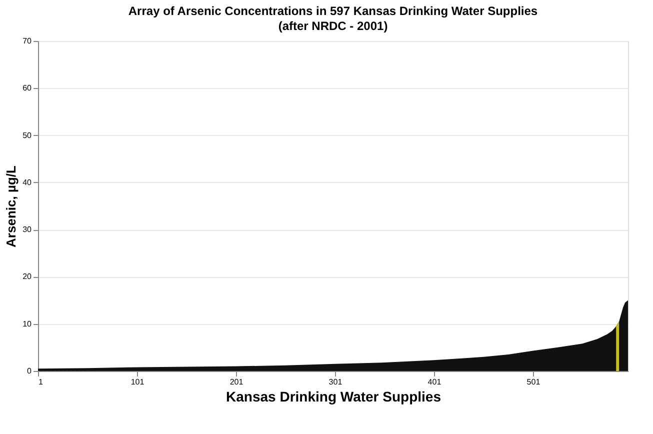 The height and width of the screenshot is (434, 653). Describe the element at coordinates (533, 382) in the screenshot. I see `x-tick-label: 501` at that location.